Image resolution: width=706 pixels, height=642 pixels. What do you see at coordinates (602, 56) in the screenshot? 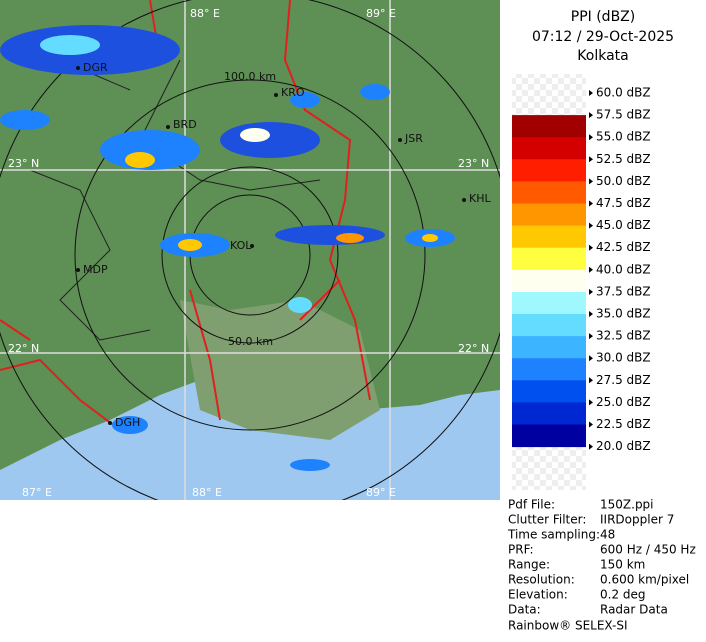
I see `station: Kolkata` at bounding box center [602, 56].